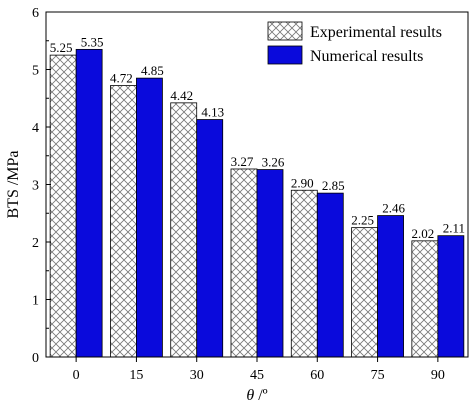  What do you see at coordinates (13, 184) in the screenshot?
I see `y-axis-label: BTS /MPa` at bounding box center [13, 184].